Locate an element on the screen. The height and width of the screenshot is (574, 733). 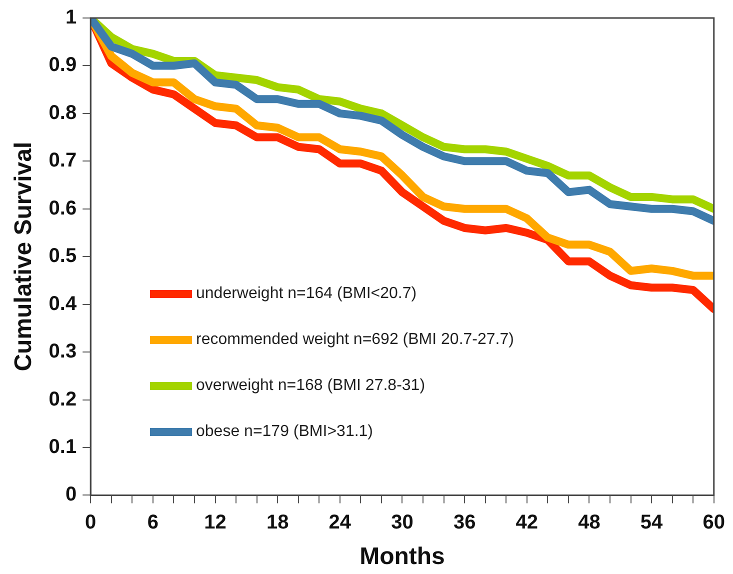
x-tick-label: 48 is located at coordinates (589, 523).